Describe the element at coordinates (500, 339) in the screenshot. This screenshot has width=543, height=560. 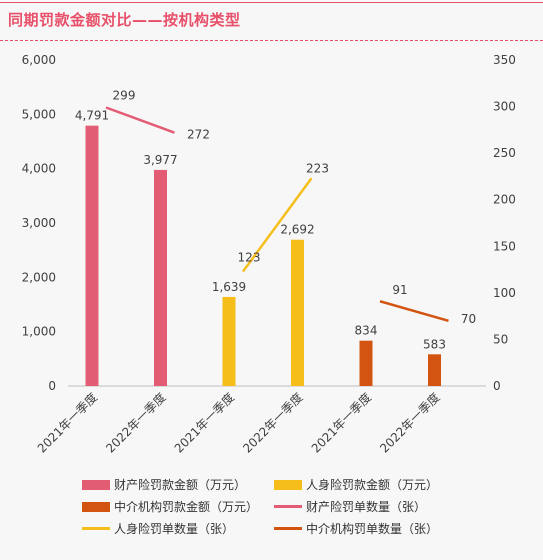
I see `right-axis-tick-label: 50` at that location.